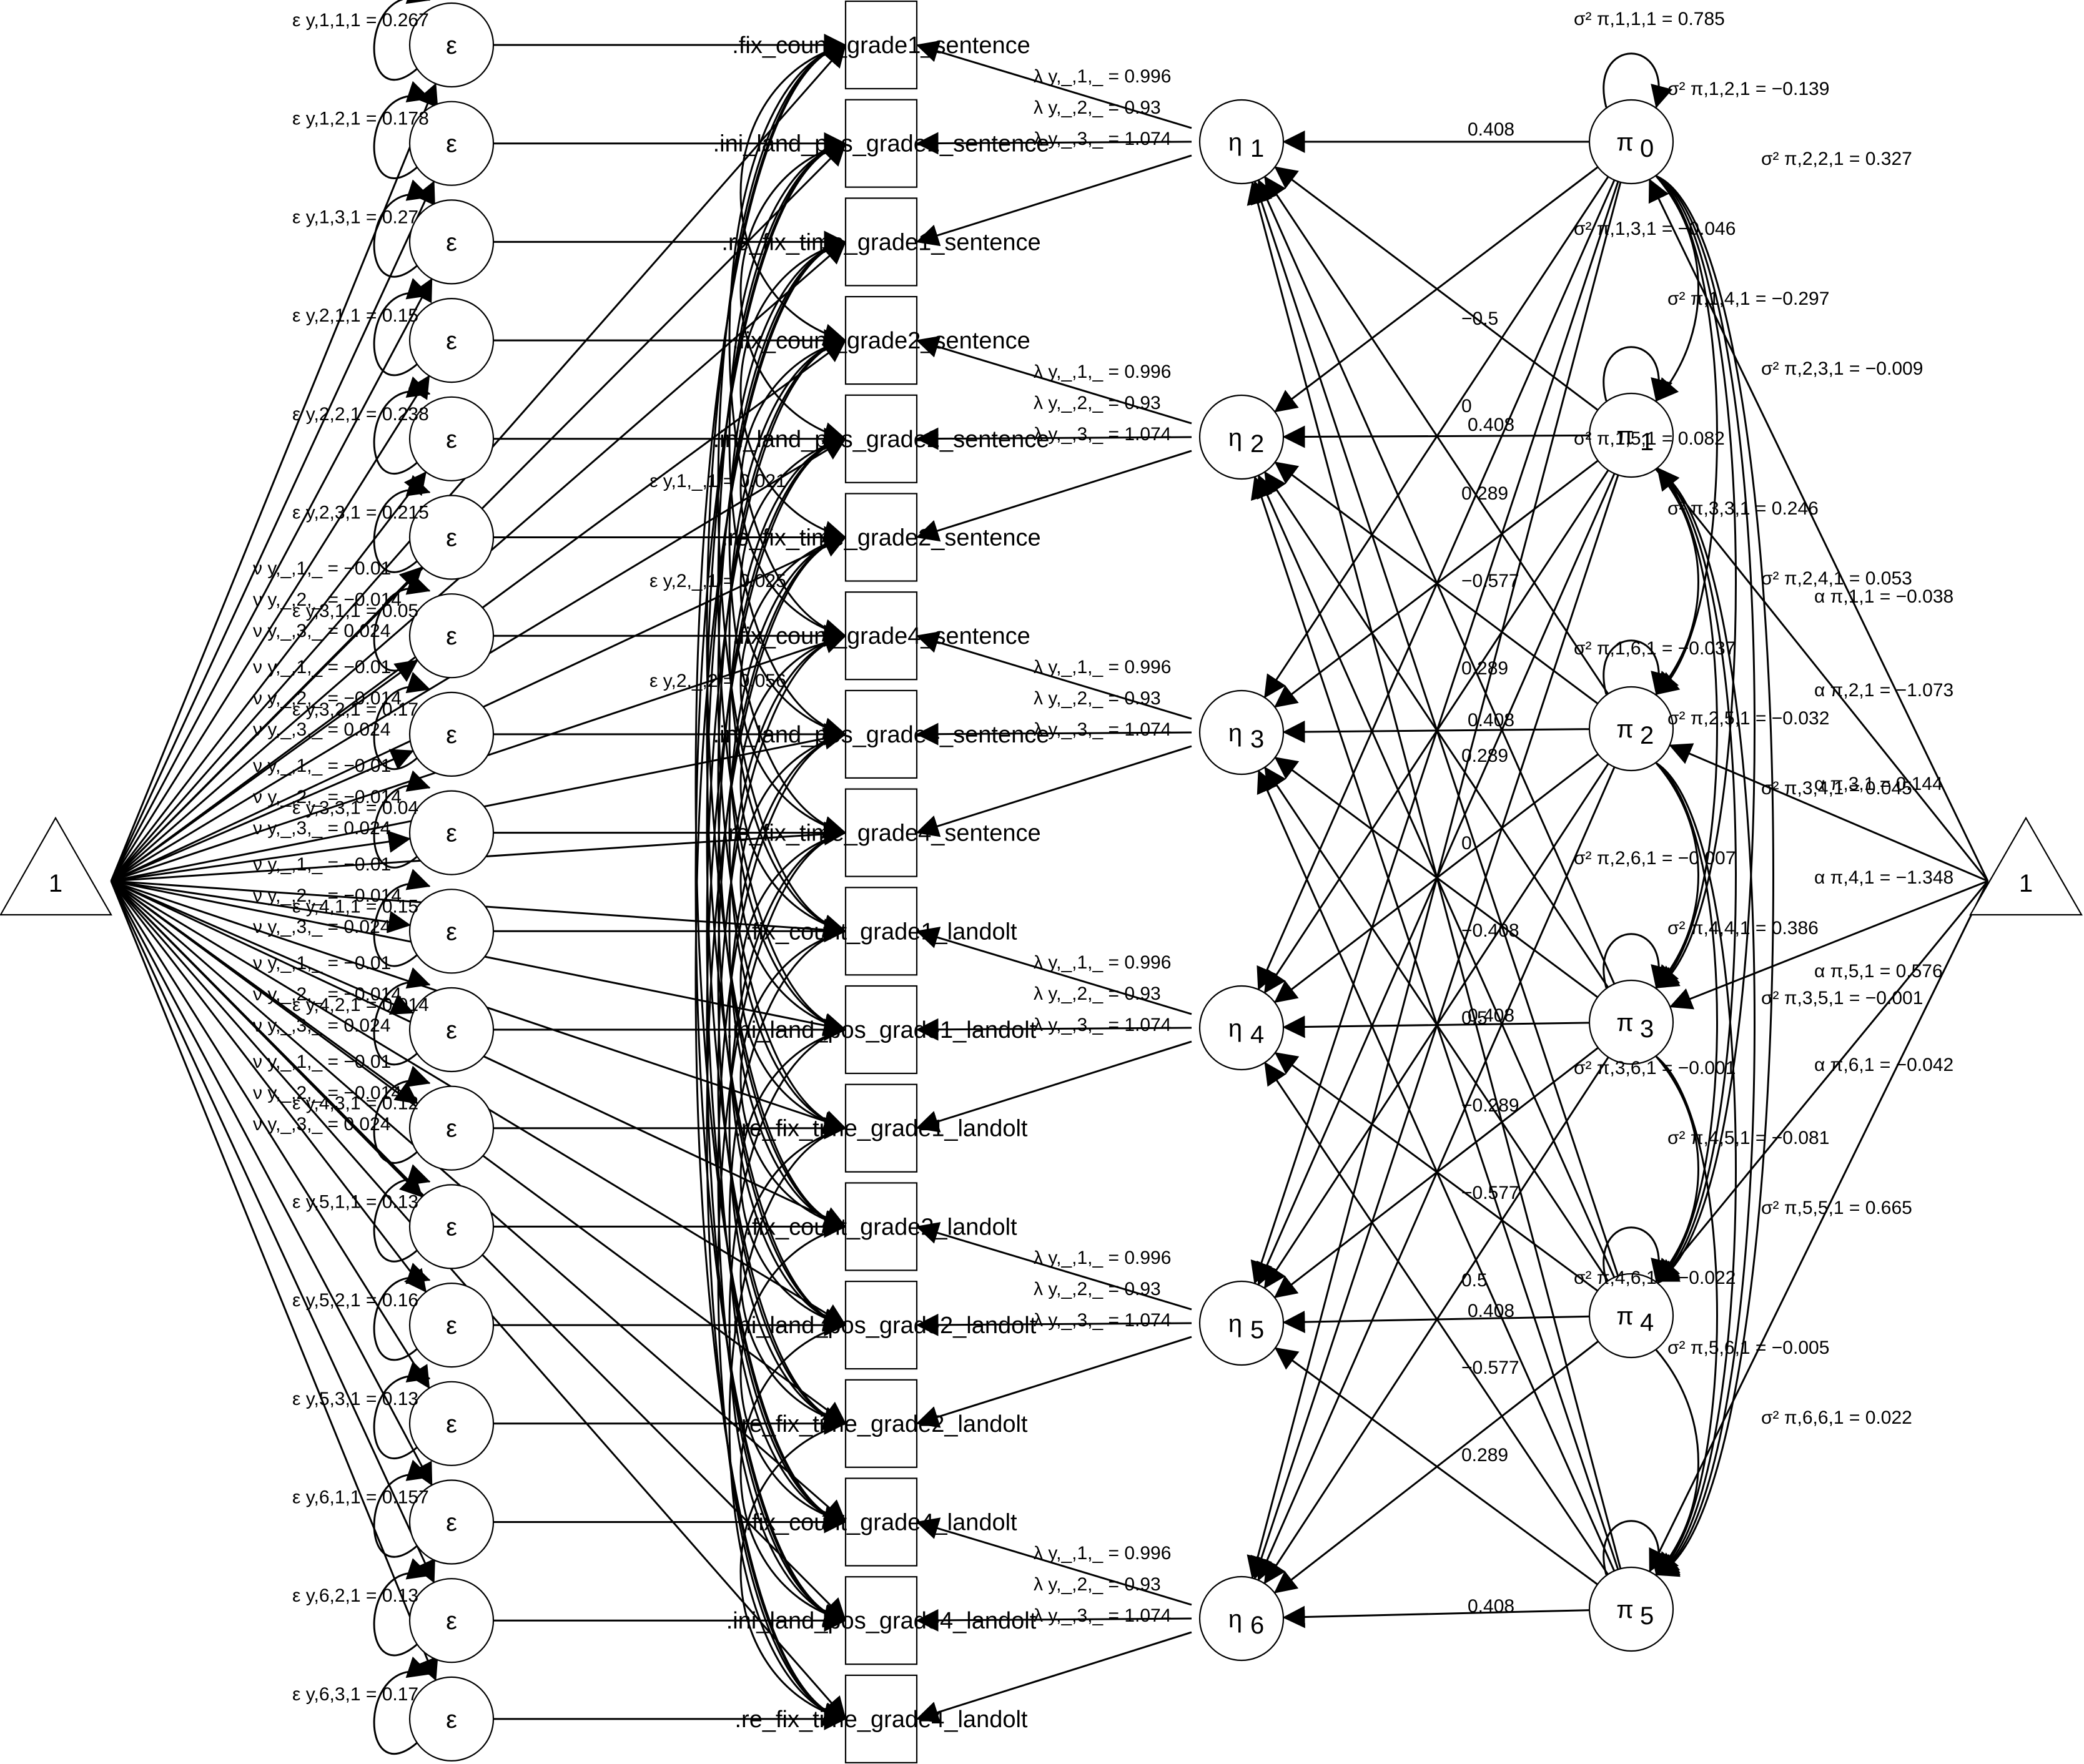 The height and width of the screenshot is (1764, 2084). Describe the element at coordinates (355, 217) in the screenshot. I see `error-variance-label: ε y,1,3,1 = 0.27` at that location.